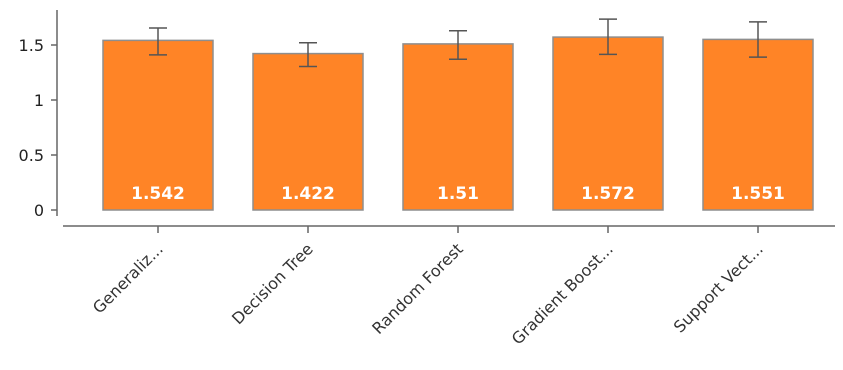 This screenshot has width=843, height=370. What do you see at coordinates (158, 194) in the screenshot?
I see `data-label: 1.542` at bounding box center [158, 194].